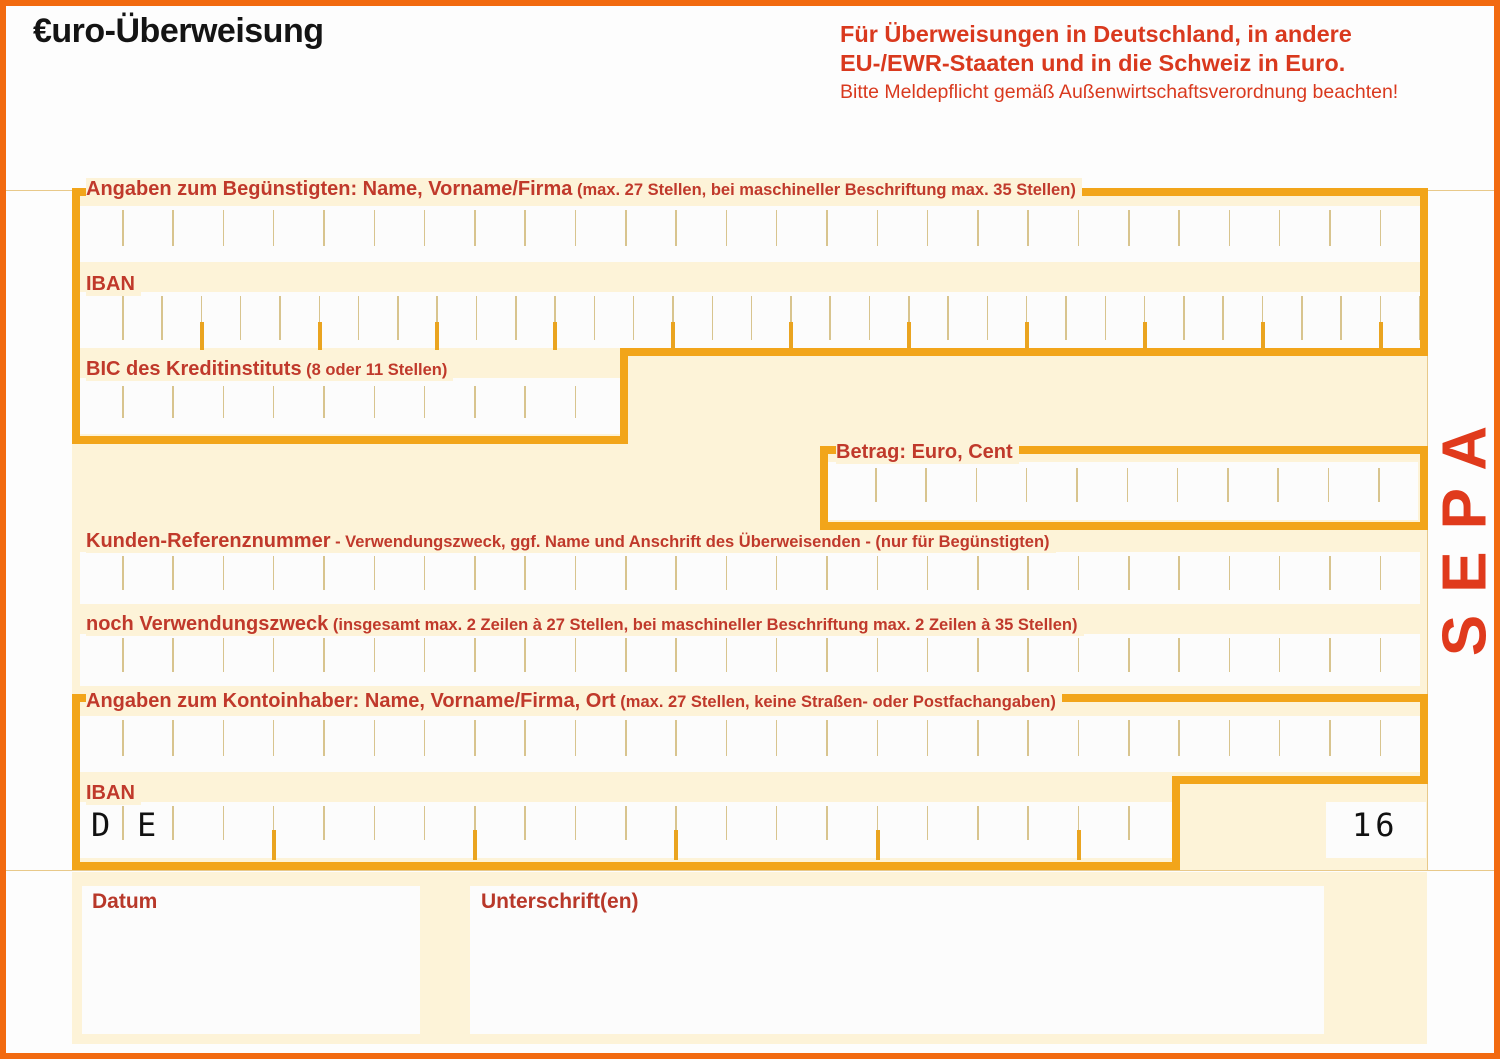 The image size is (1500, 1059). Describe the element at coordinates (750, 320) in the screenshot. I see `beneficiary-iban-input` at that location.